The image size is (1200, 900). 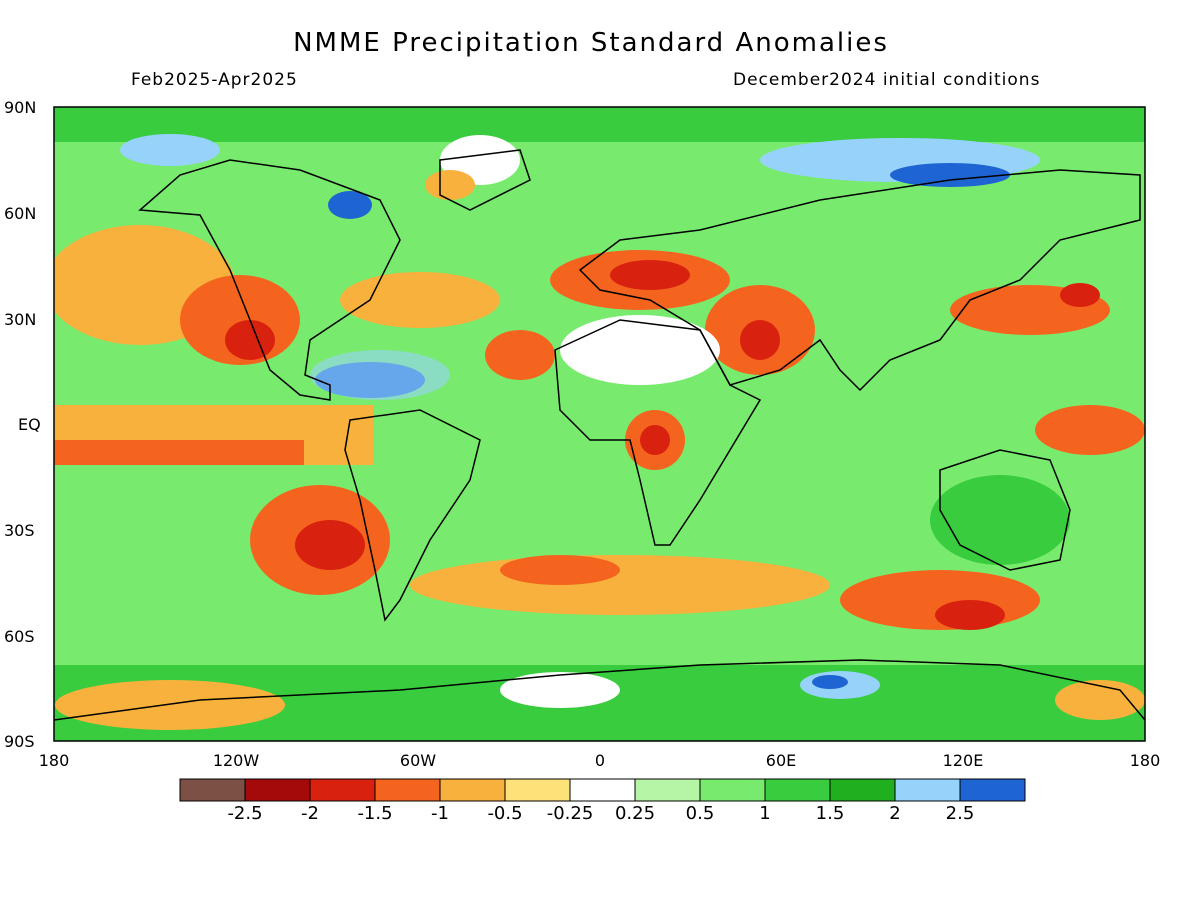 What do you see at coordinates (19, 636) in the screenshot?
I see `lat-tick-60s: 60S` at bounding box center [19, 636].